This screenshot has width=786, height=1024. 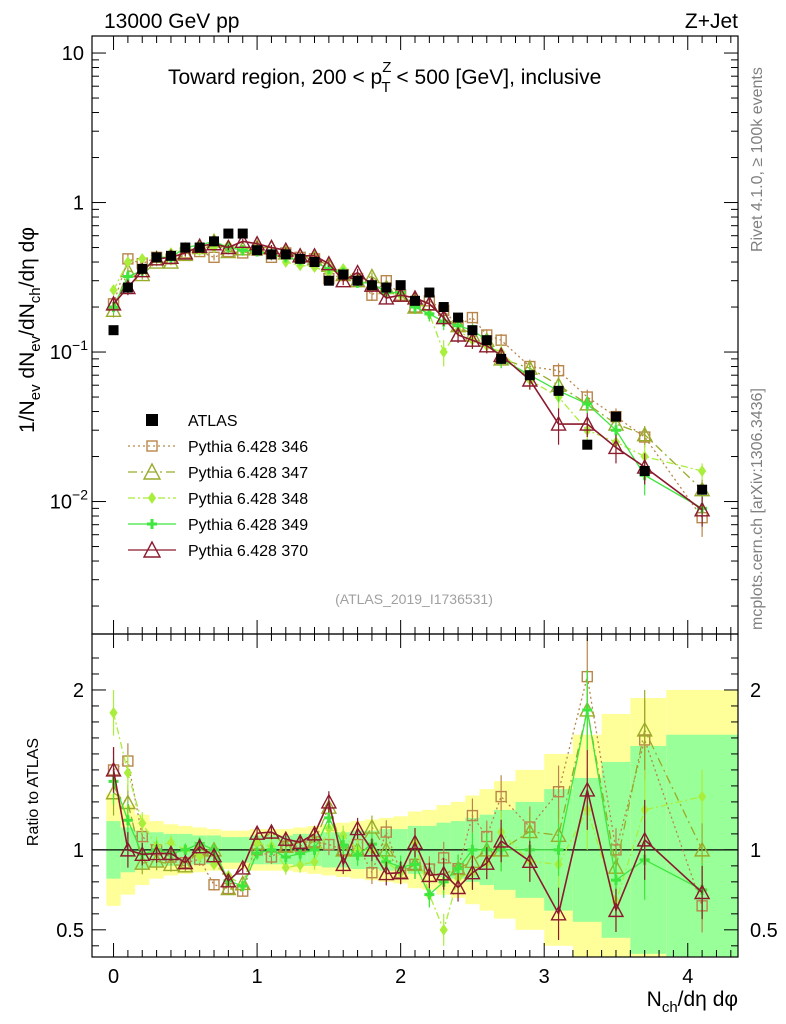 What do you see at coordinates (218, 550) in the screenshot?
I see `legend-entry-5: Pythia 6.428 370` at bounding box center [218, 550].